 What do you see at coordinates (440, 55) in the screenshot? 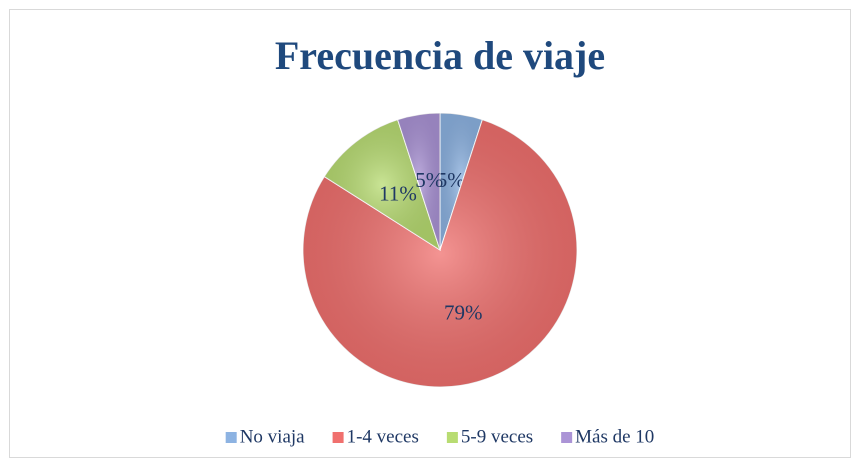
I see `chart-title: Frecuencia de viaje` at bounding box center [440, 55].